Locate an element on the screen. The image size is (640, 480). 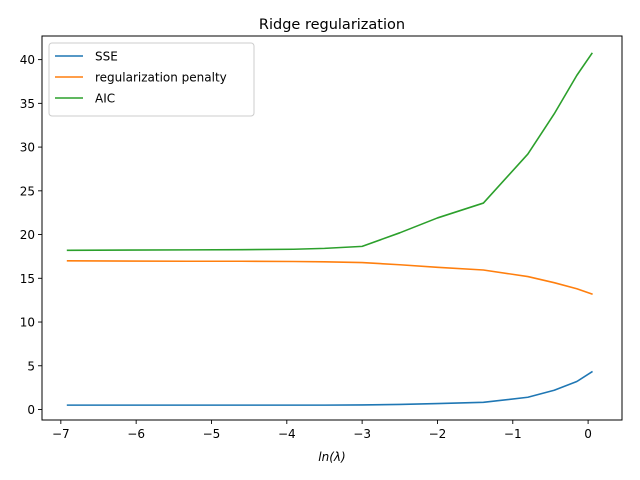
x-tick-label: −1 is located at coordinates (513, 434).